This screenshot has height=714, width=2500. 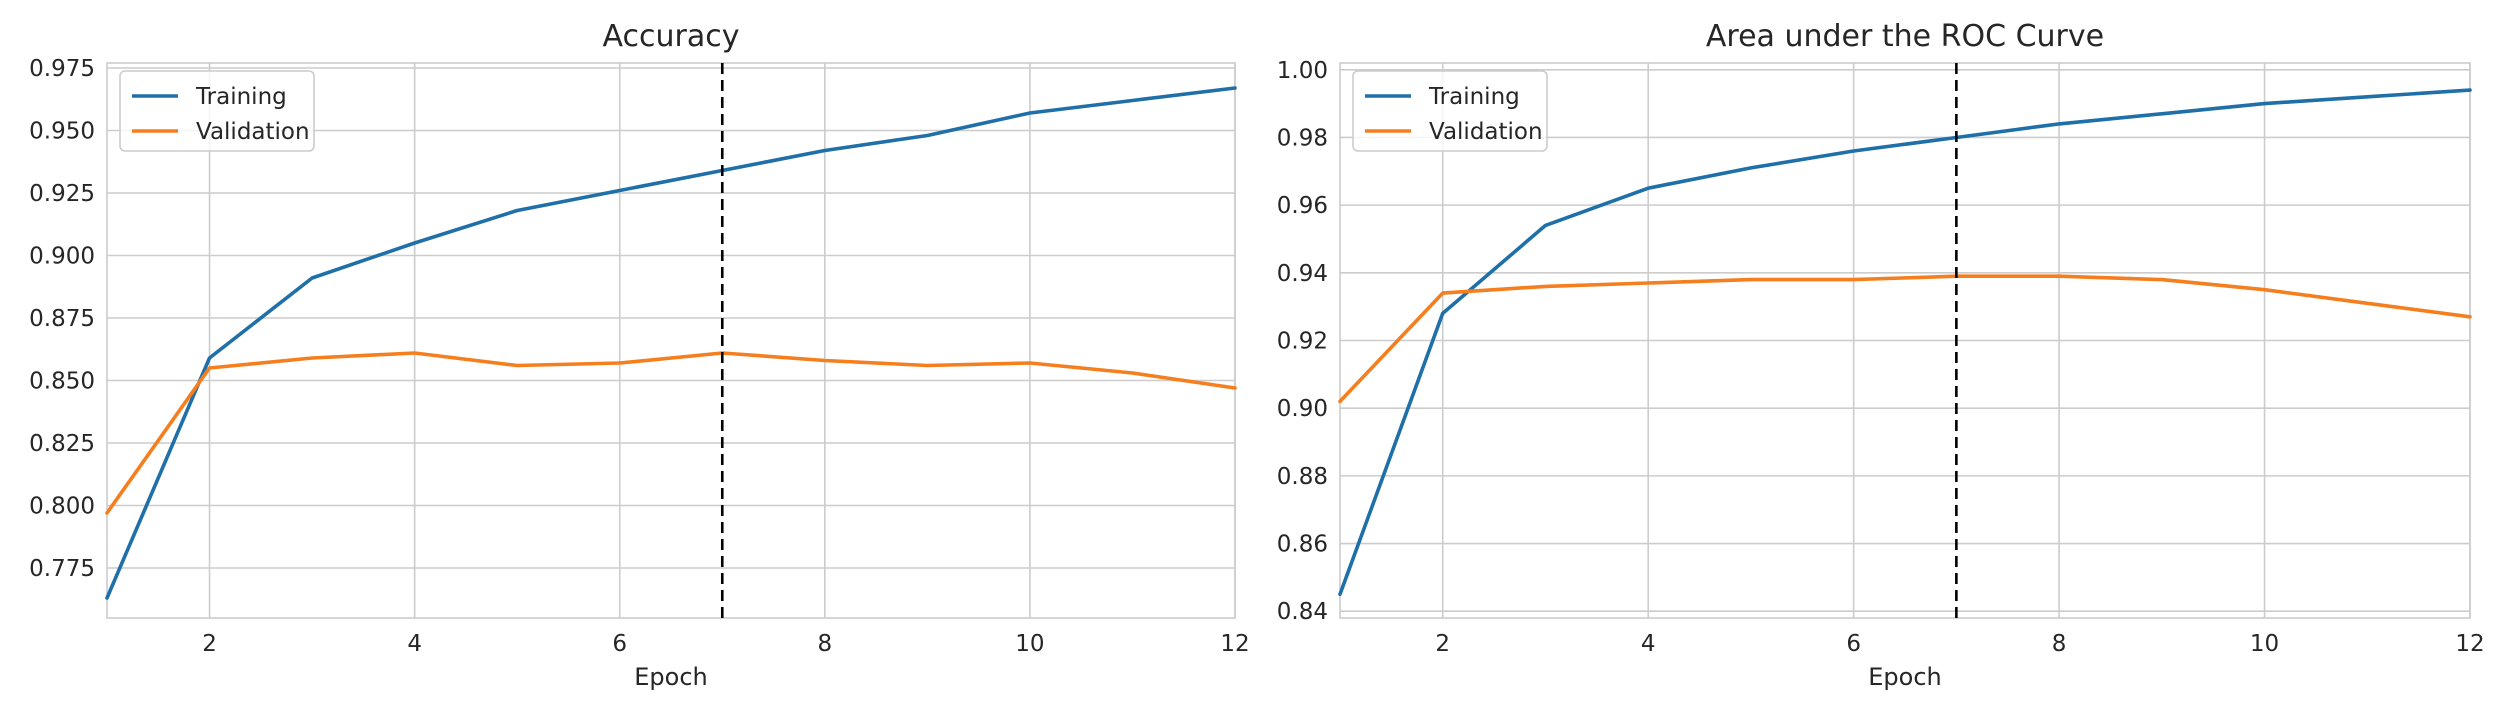 I want to click on y-tick-label: 1.00, so click(x=1302, y=71).